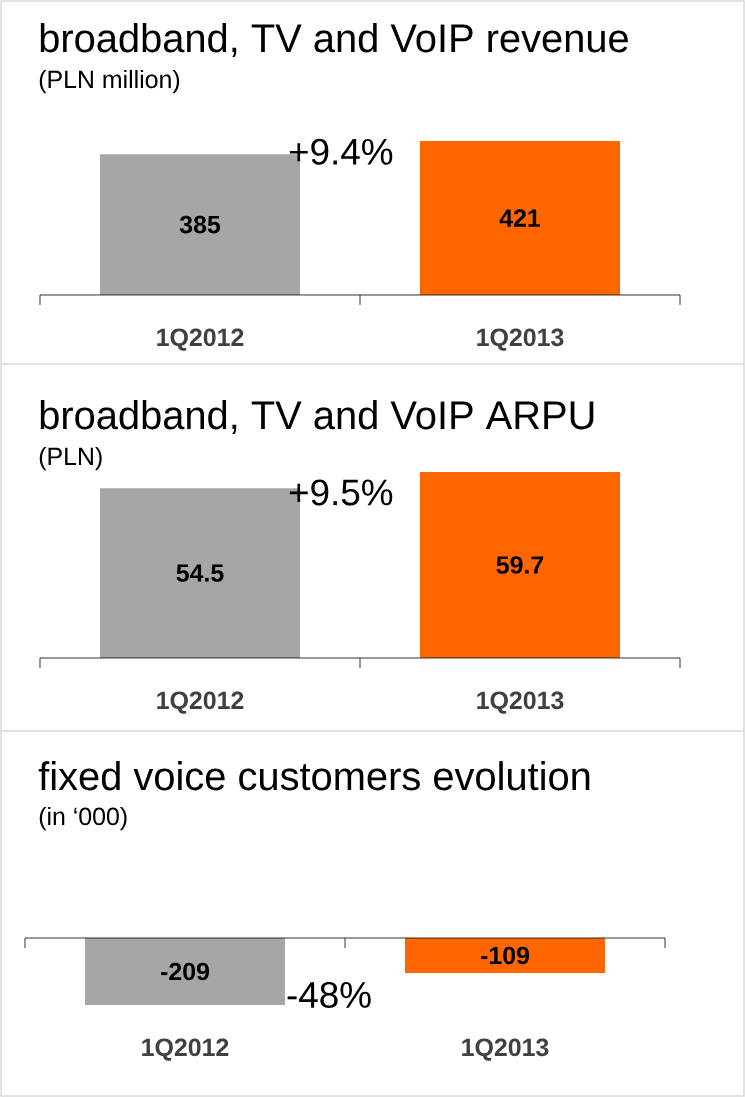 This screenshot has height=1097, width=745. What do you see at coordinates (329, 994) in the screenshot?
I see `annotation: -48%` at bounding box center [329, 994].